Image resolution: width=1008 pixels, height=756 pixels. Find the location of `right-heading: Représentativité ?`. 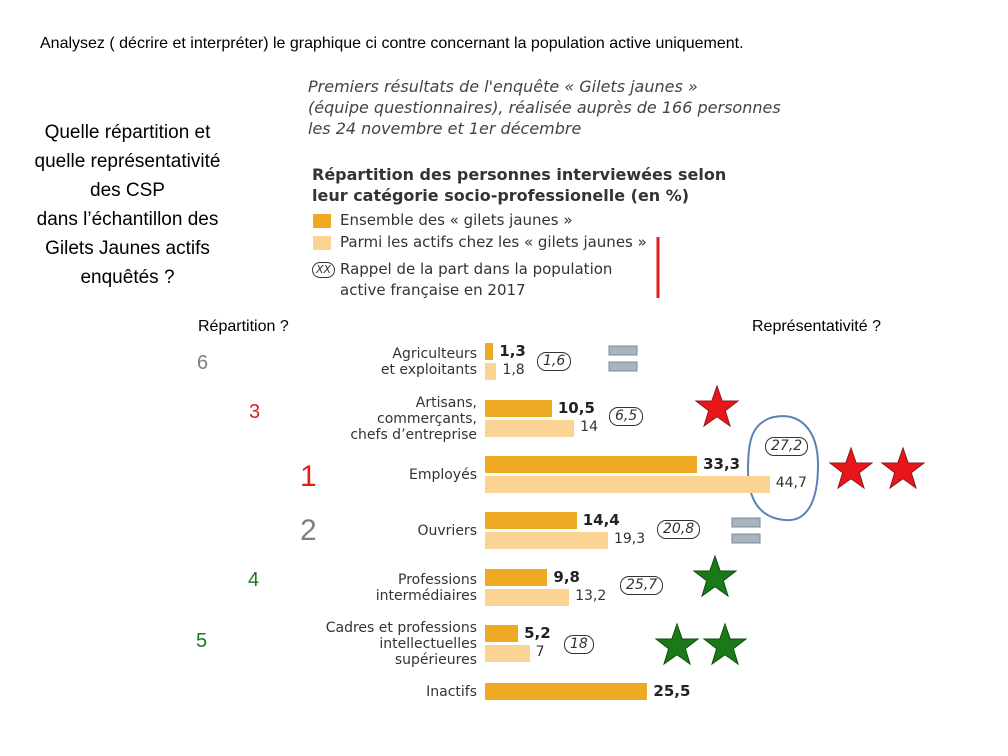

right-heading: Représentativité ? is located at coordinates (816, 326).